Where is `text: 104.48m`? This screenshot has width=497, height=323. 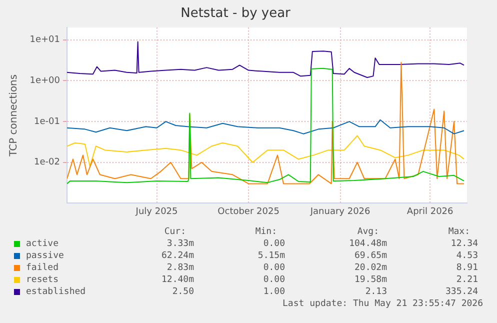 text: 104.48m is located at coordinates (368, 244).